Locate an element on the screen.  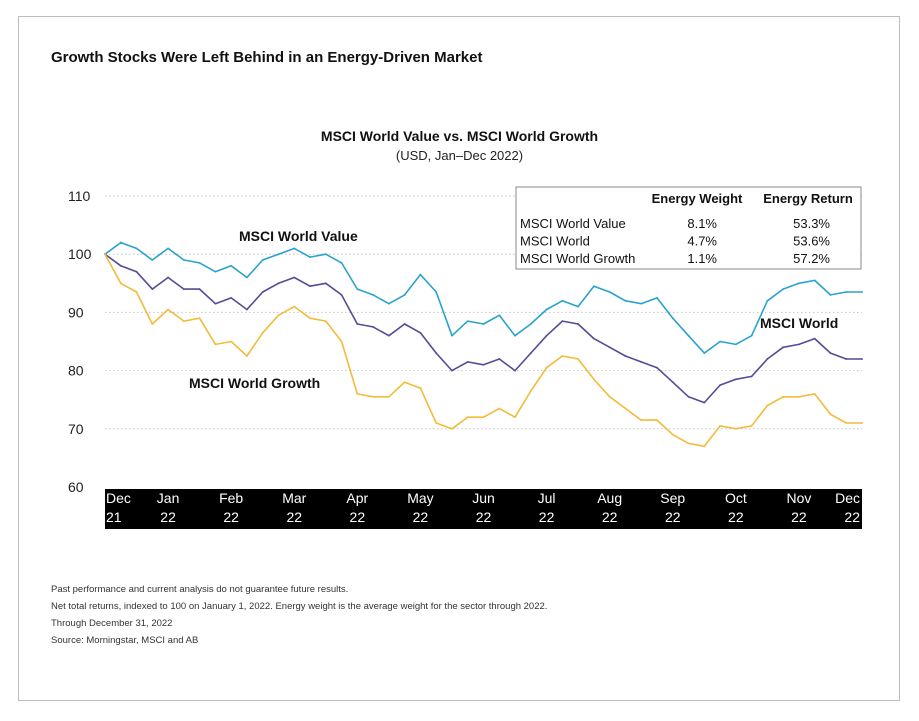
table-box is located at coordinates (688, 228).